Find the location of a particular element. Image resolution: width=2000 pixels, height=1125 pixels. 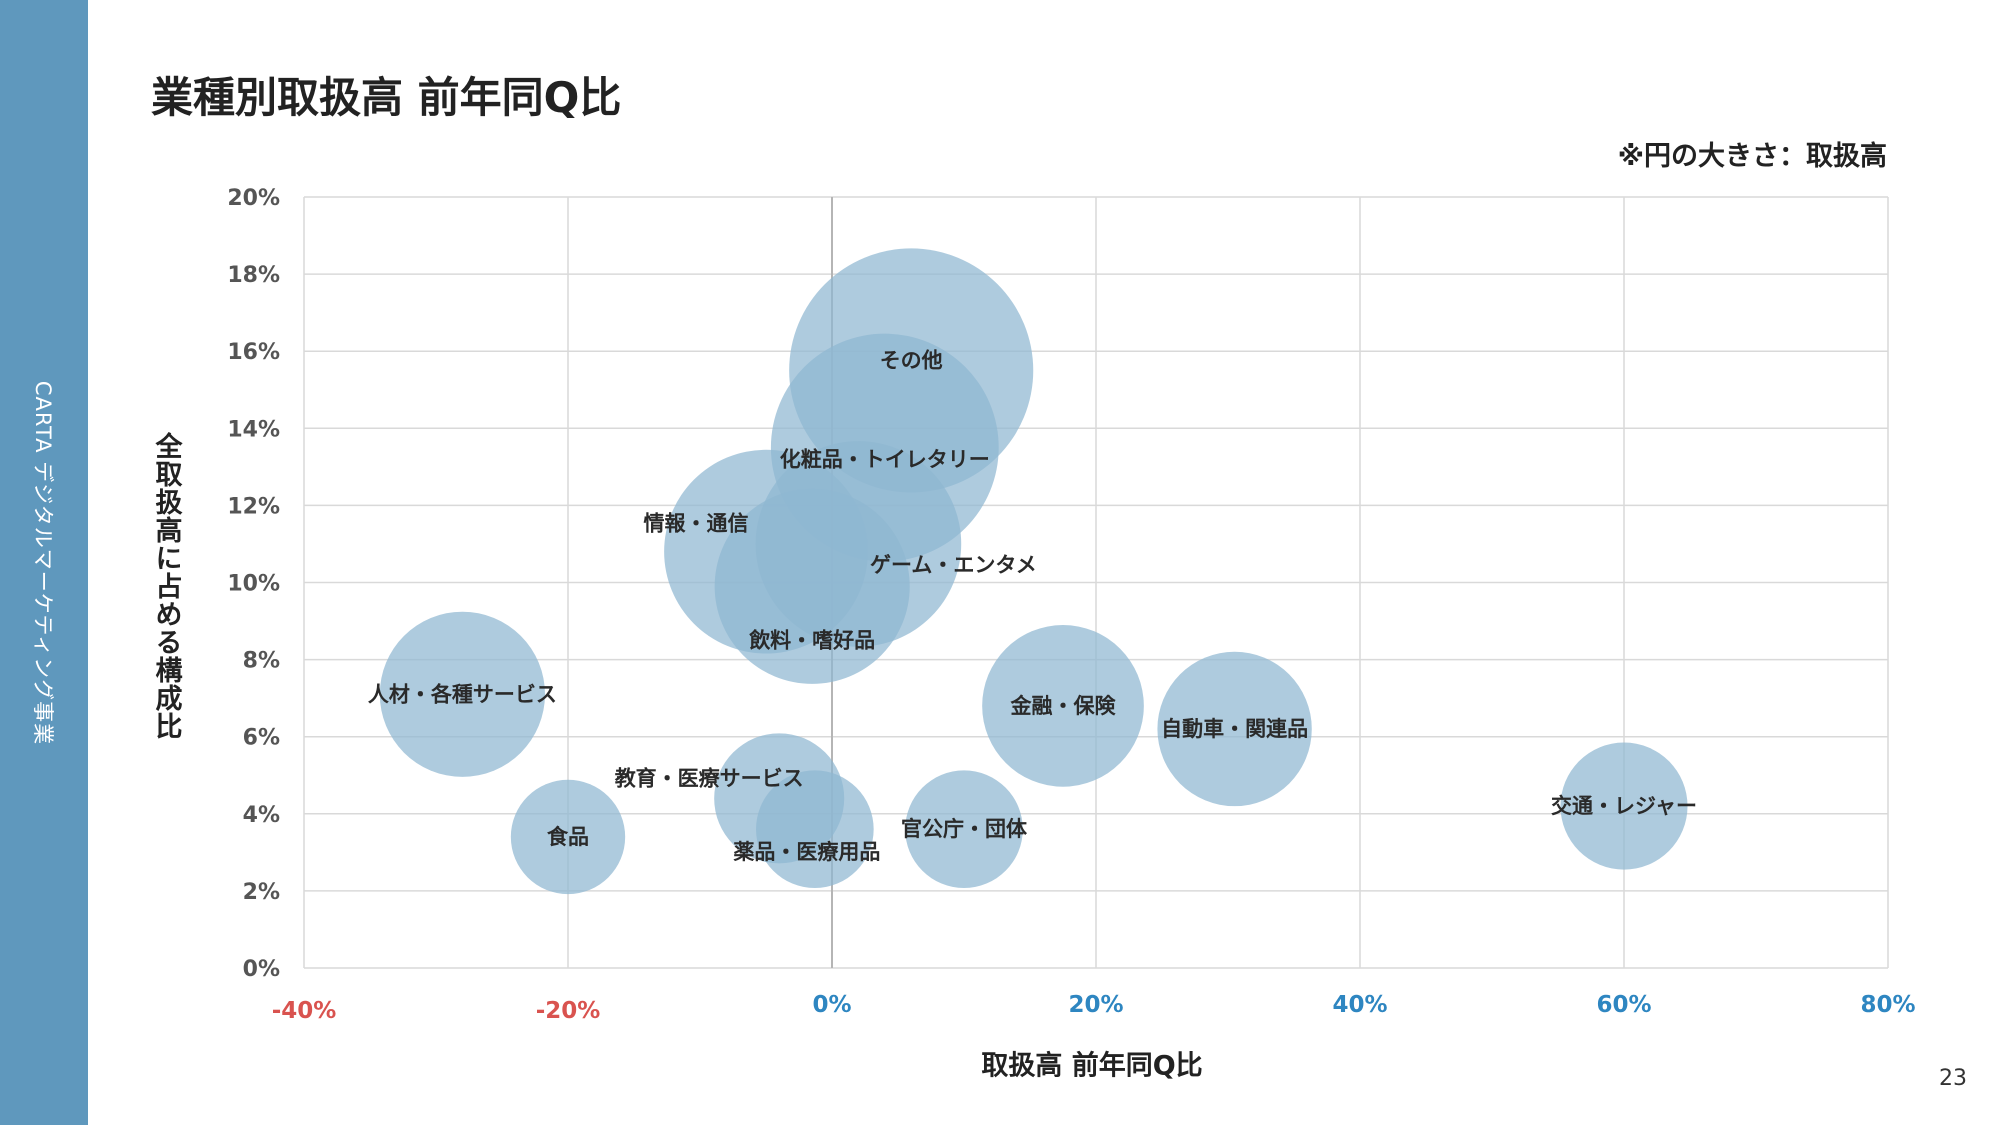

page-number: 23 is located at coordinates (1953, 1078).